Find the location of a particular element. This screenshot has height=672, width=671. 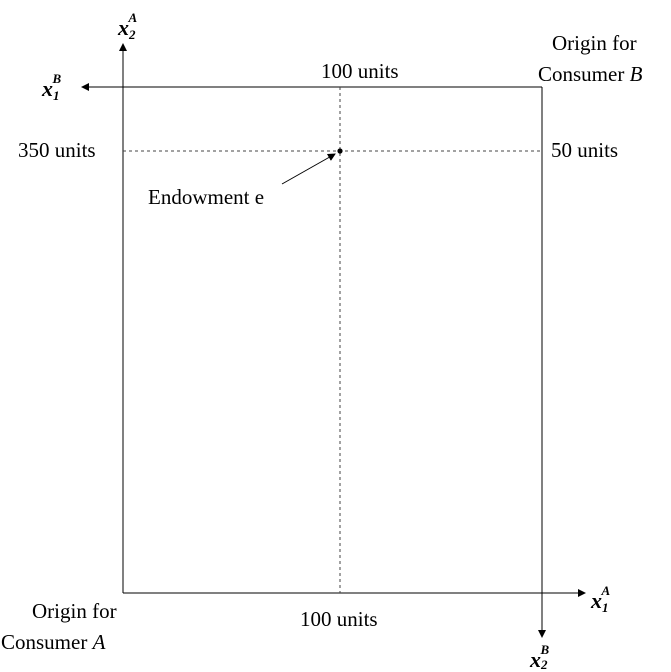

right-units-label: 50 units is located at coordinates (584, 150).